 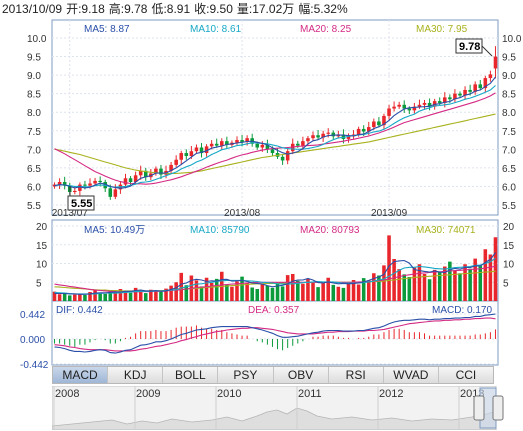 What do you see at coordinates (81, 375) in the screenshot?
I see `tab-macd: MACD` at bounding box center [81, 375].